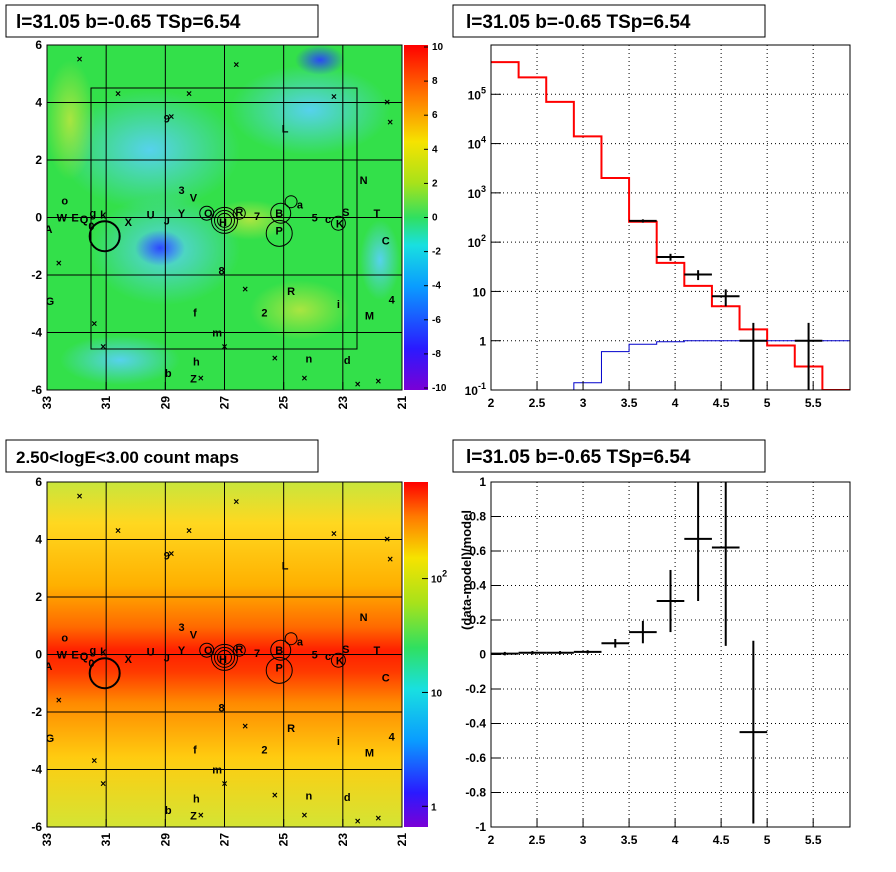 This screenshot has height=872, width=896. What do you see at coordinates (92, 651) in the screenshot?
I see `source-label: g` at bounding box center [92, 651].